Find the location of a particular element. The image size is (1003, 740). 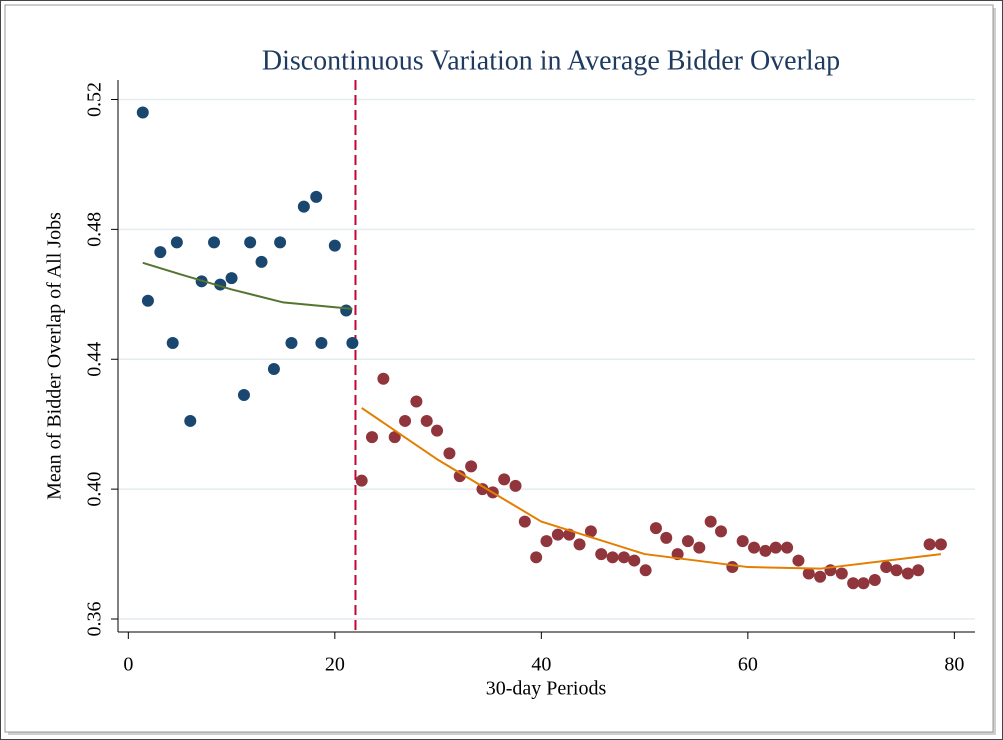

y-tick-label: 0.48 is located at coordinates (95, 229).